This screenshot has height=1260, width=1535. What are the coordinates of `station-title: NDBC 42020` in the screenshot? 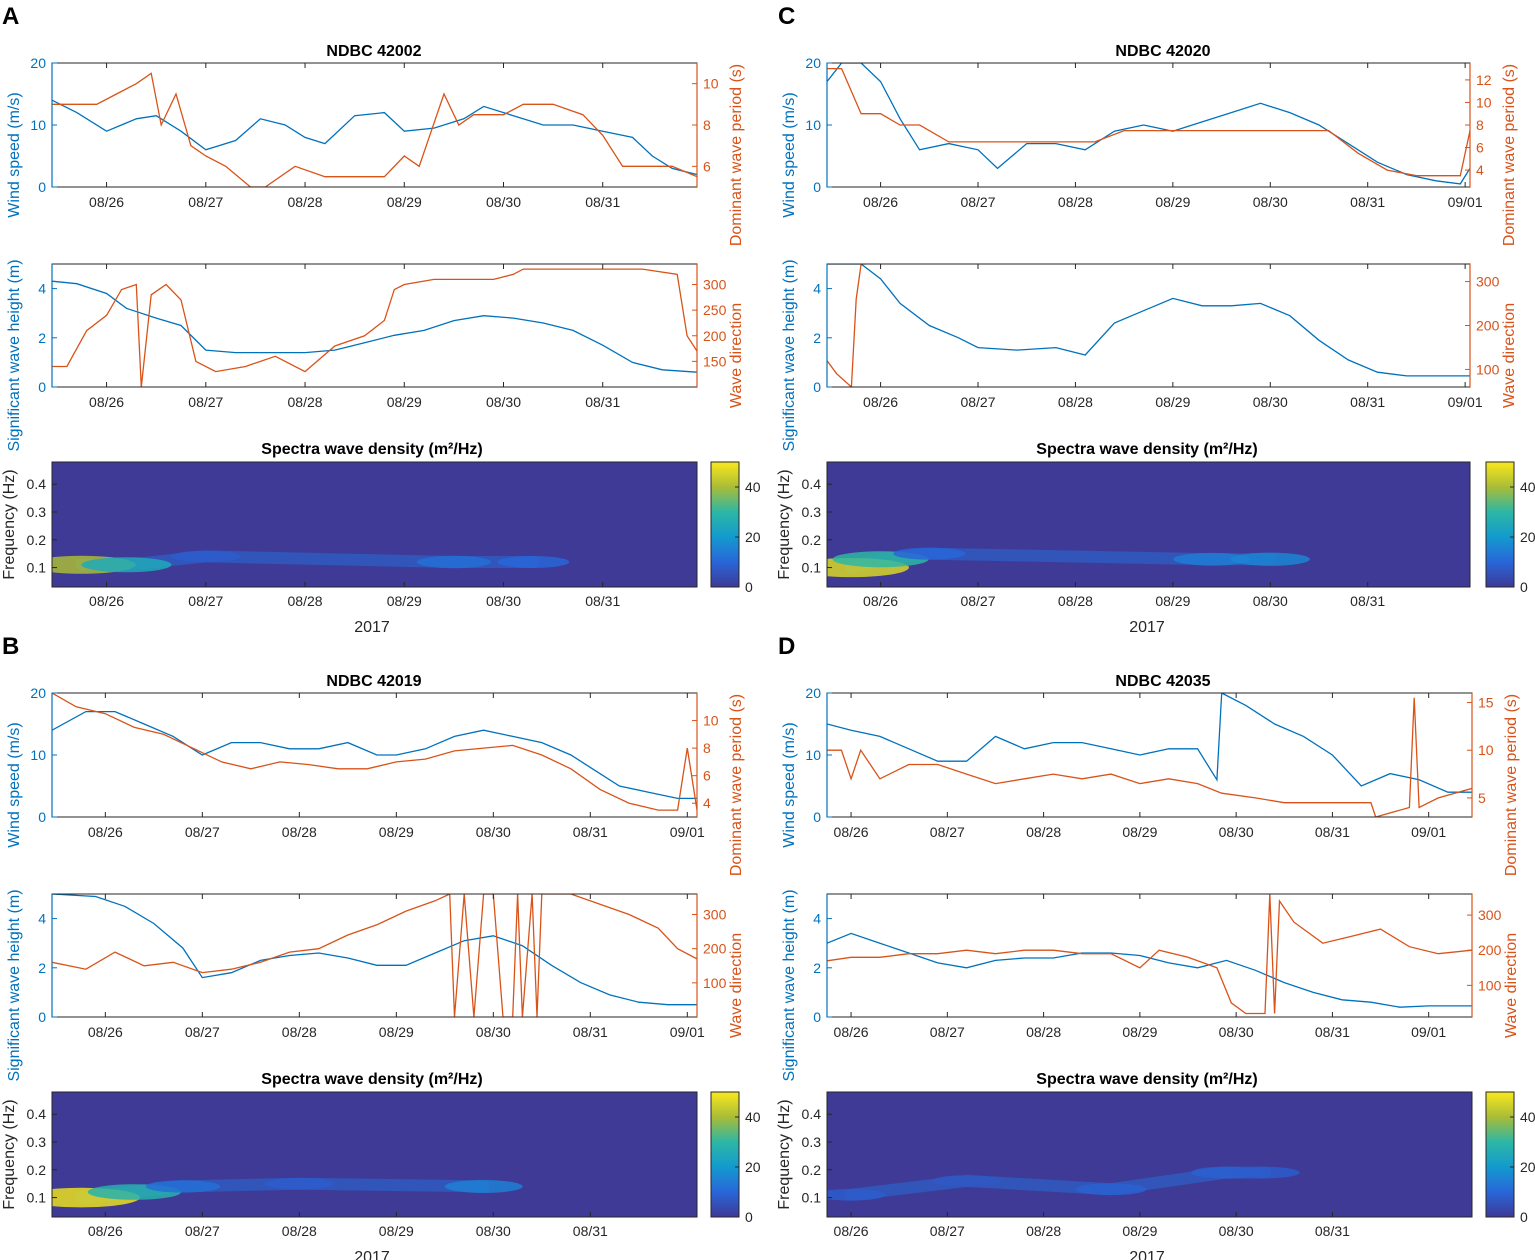 It's located at (1162, 51).